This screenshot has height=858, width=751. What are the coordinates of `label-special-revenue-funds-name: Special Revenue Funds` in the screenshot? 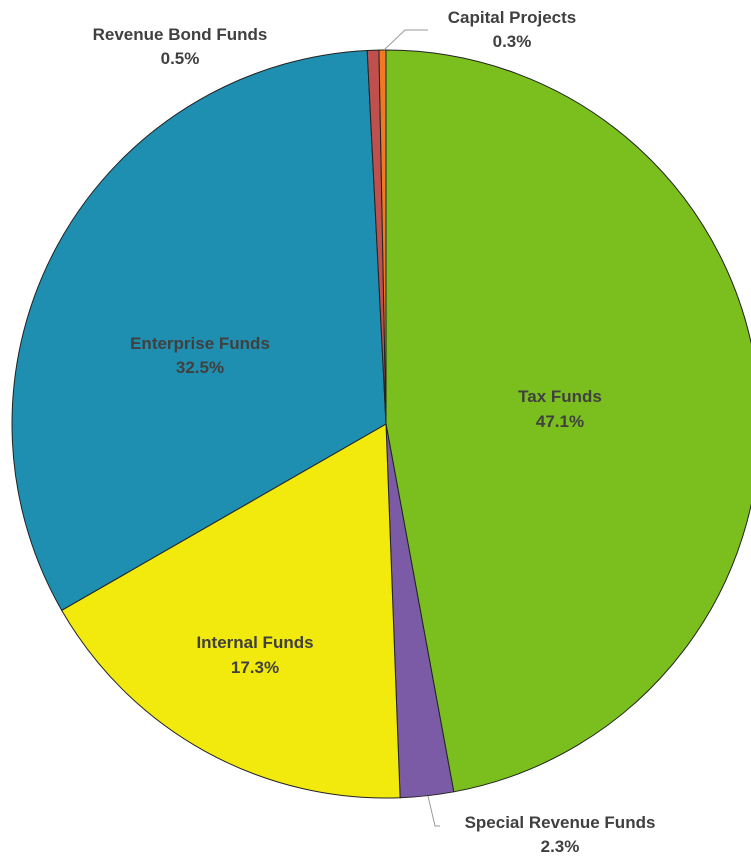 It's located at (560, 822).